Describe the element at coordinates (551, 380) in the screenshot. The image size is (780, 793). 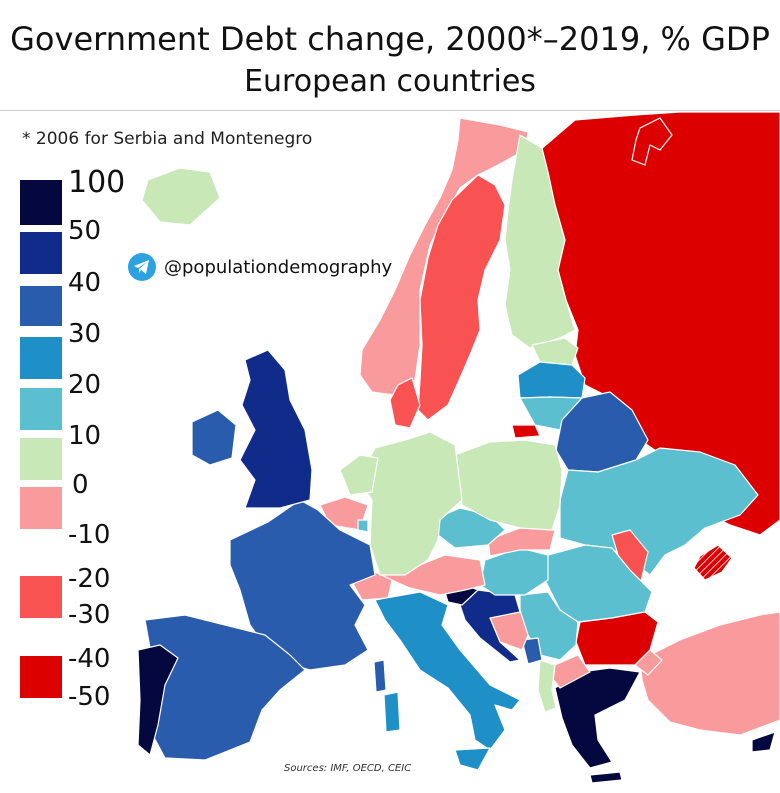
I see `country-latvia` at that location.